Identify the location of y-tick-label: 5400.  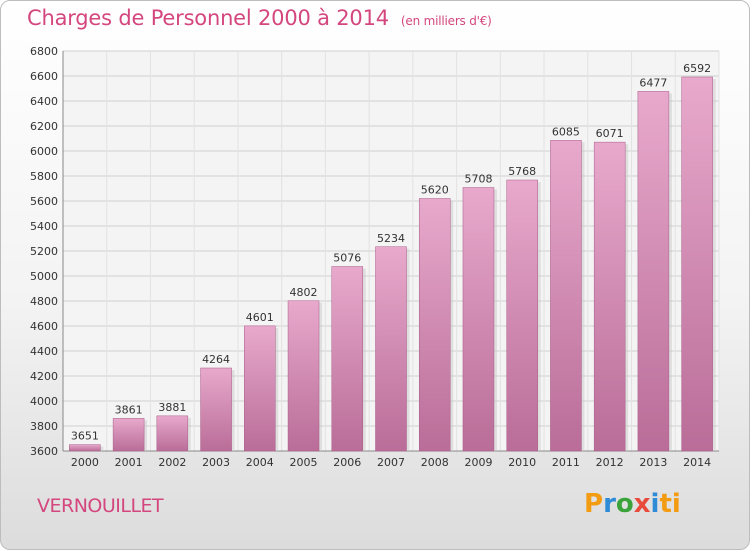
(44, 226).